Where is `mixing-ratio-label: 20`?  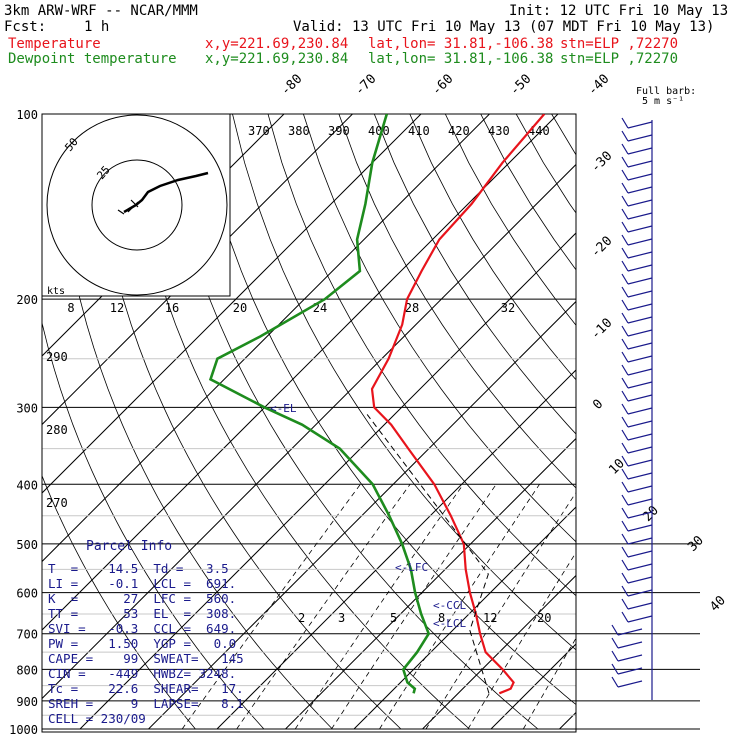 mixing-ratio-label: 20 is located at coordinates (544, 618).